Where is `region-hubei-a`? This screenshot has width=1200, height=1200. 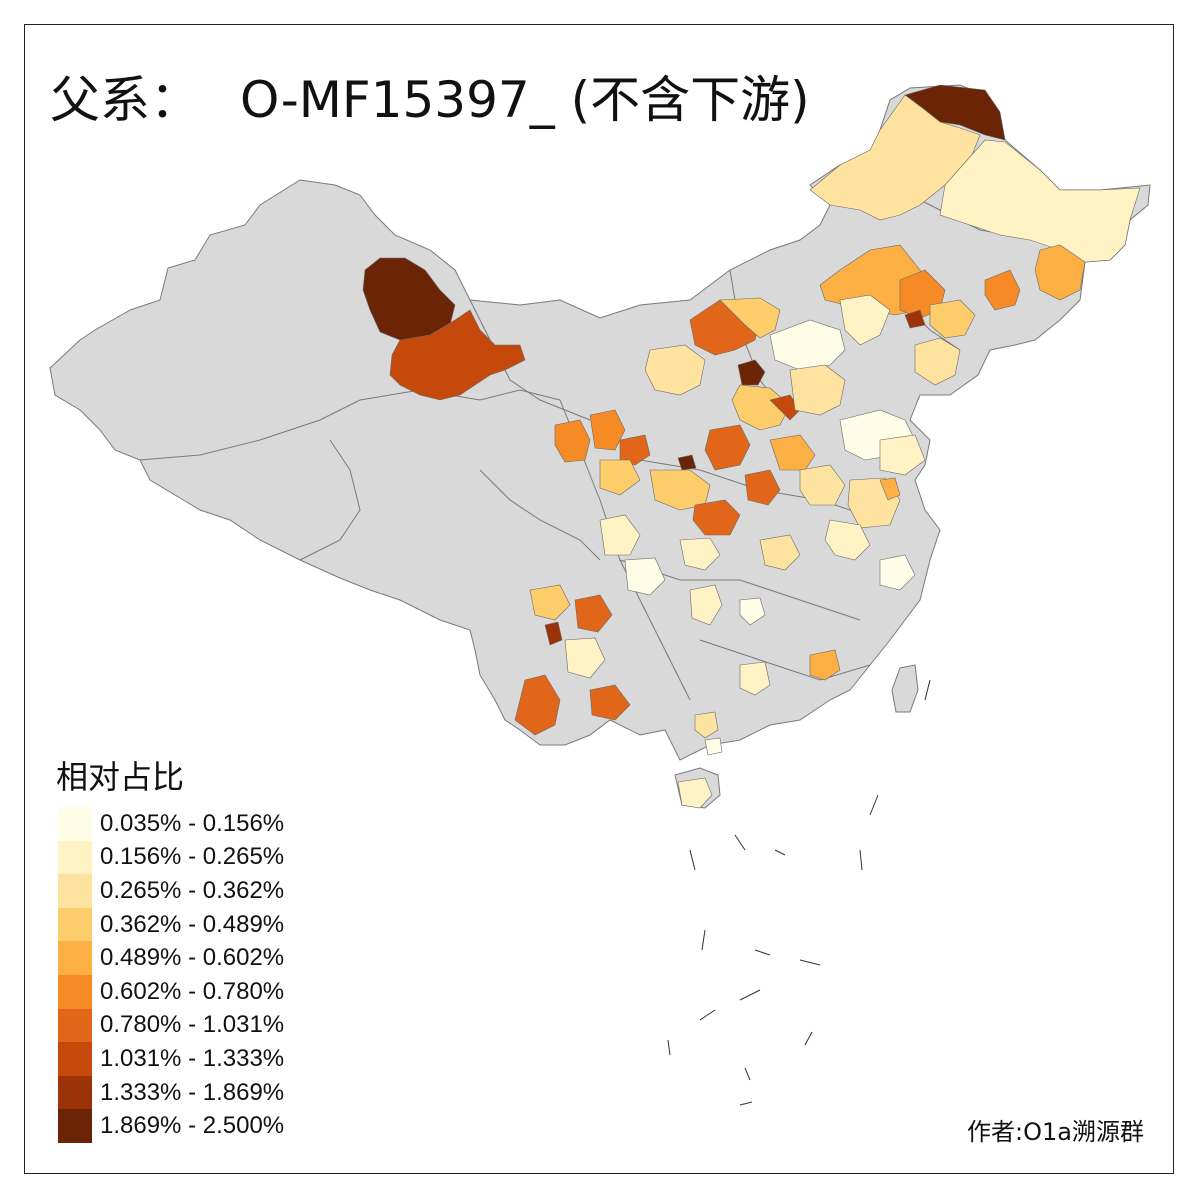 region-hubei-a is located at coordinates (780, 552).